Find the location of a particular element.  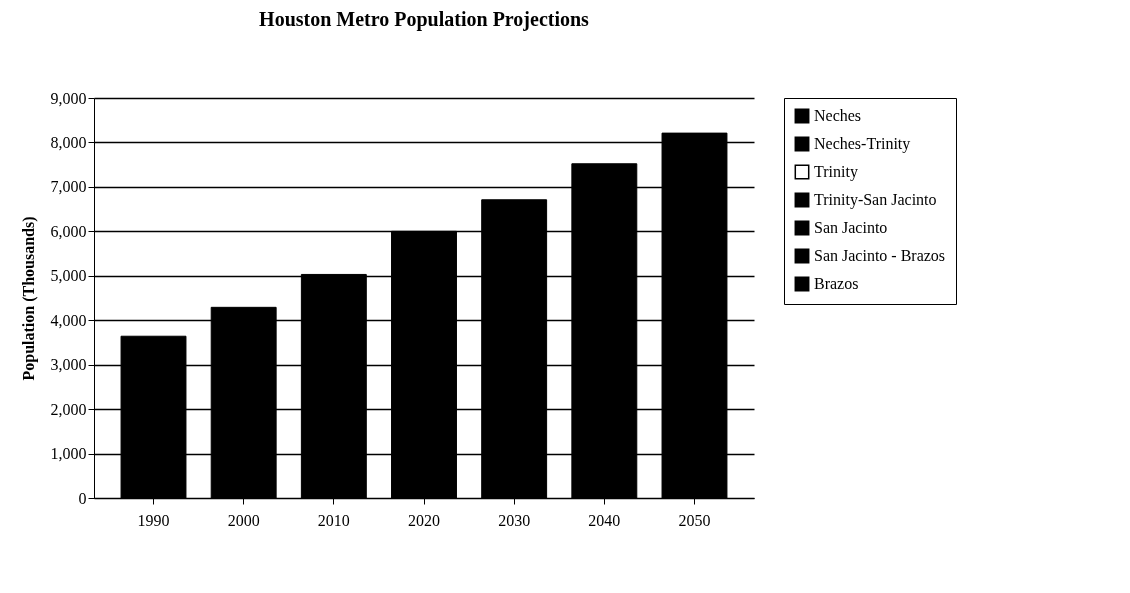

legend-label: San Jacinto - Brazos is located at coordinates (880, 255).